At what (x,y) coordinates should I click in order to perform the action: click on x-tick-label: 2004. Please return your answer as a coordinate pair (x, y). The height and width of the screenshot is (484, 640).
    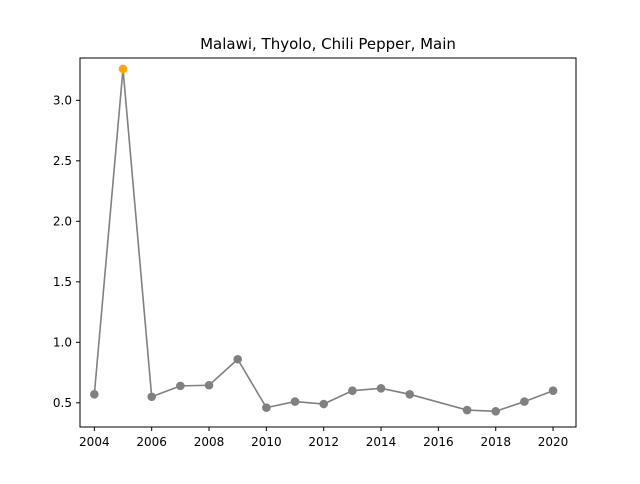
    Looking at the image, I should click on (94, 442).